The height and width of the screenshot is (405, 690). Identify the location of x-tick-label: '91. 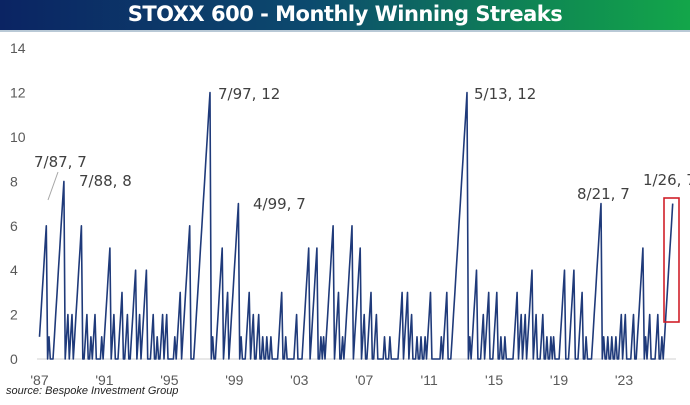
(104, 380).